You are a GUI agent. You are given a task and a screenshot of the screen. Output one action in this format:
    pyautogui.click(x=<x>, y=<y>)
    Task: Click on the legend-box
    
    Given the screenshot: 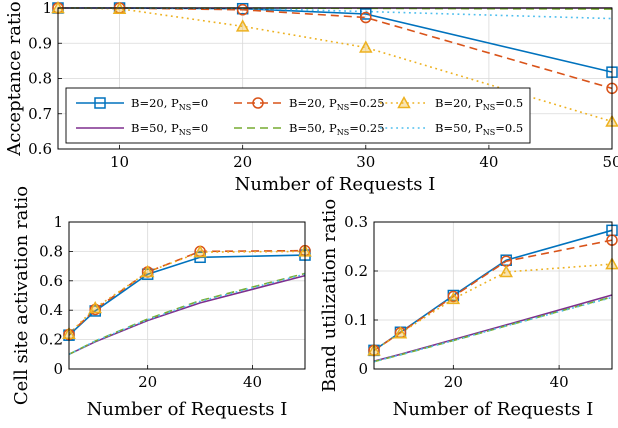 What is the action you would take?
    pyautogui.click(x=298, y=115)
    